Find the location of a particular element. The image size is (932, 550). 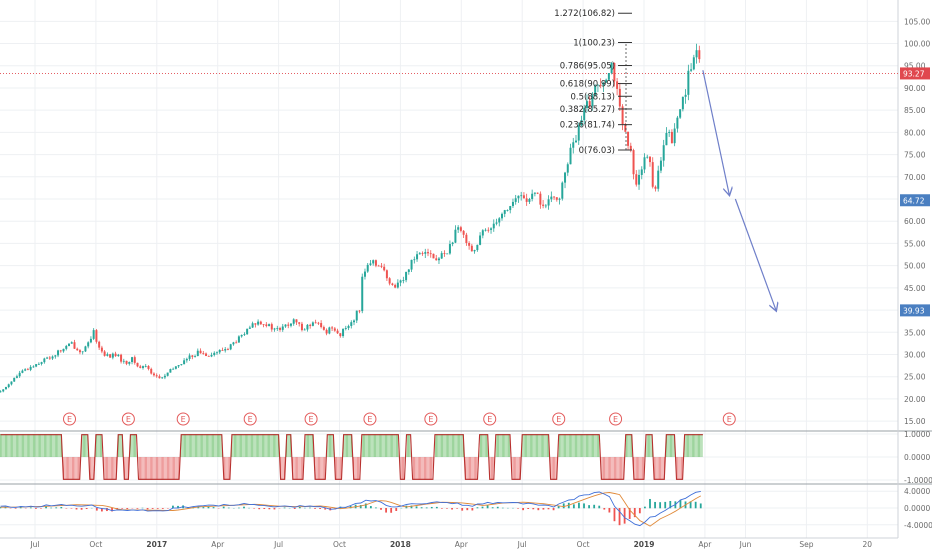

price-tick-label: 100.00 is located at coordinates (917, 44).